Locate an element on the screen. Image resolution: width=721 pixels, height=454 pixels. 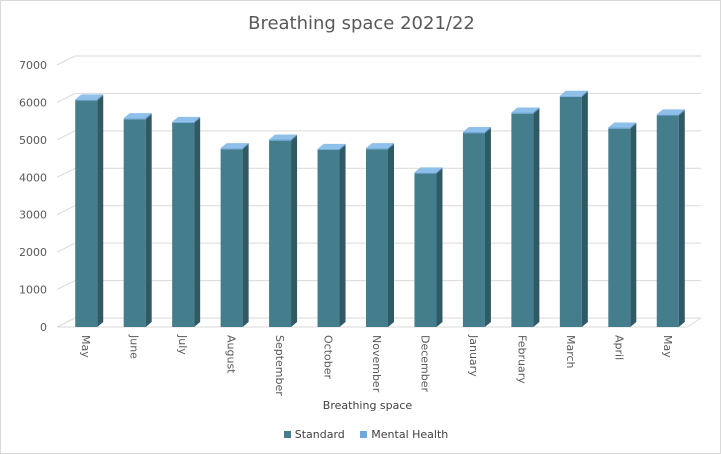
x-tick-label: May is located at coordinates (85, 346).